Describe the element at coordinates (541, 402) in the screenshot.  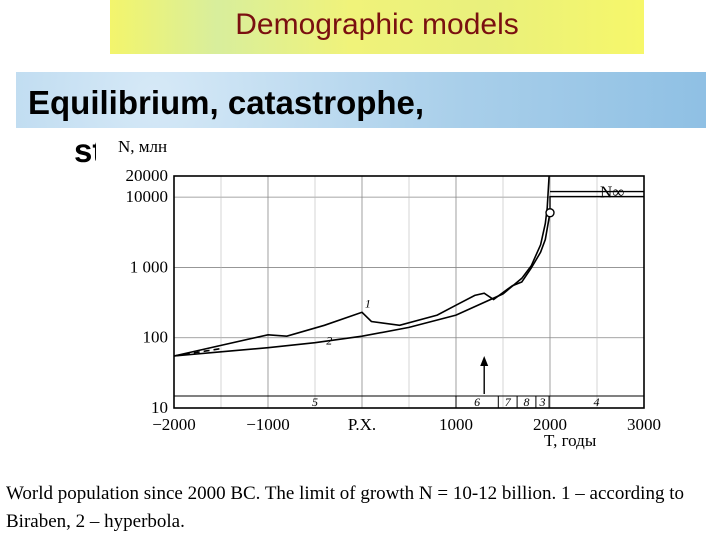
I see `bottom-bar-label: 3` at that location.